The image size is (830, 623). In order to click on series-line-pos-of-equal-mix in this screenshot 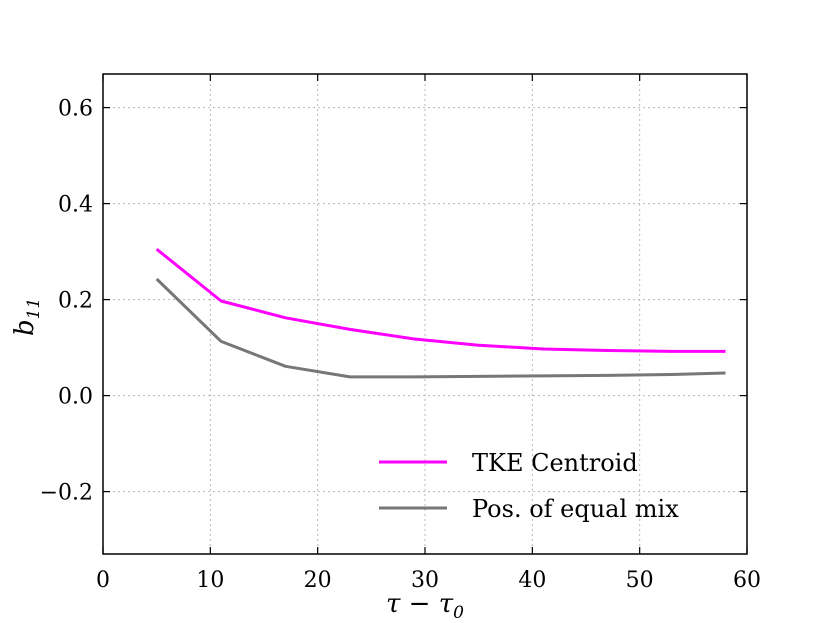, I will do `click(440, 328)`.